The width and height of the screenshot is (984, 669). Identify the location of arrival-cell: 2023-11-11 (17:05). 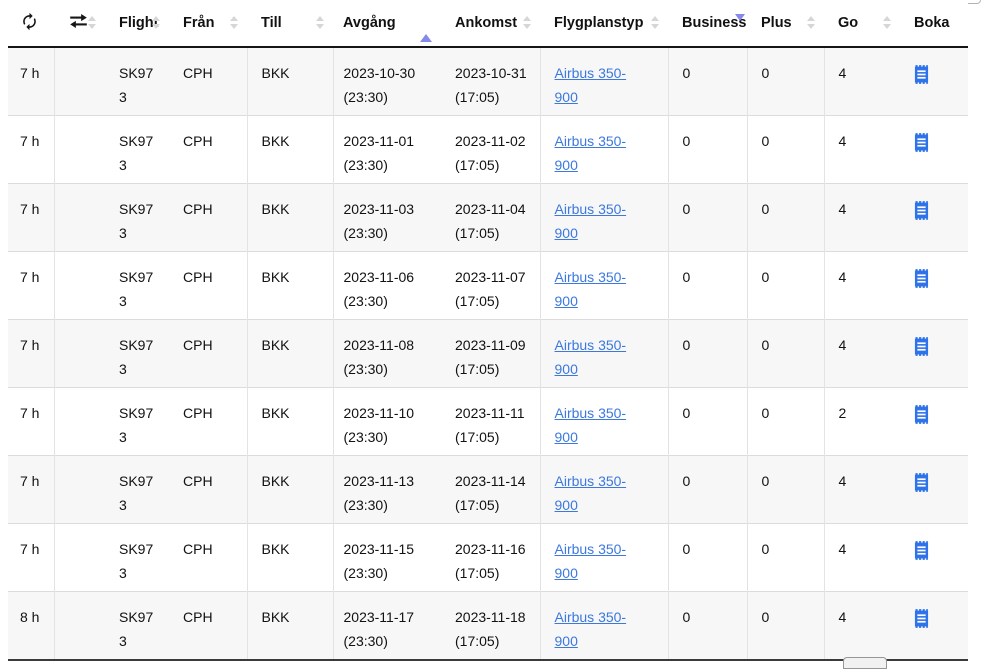
(492, 422).